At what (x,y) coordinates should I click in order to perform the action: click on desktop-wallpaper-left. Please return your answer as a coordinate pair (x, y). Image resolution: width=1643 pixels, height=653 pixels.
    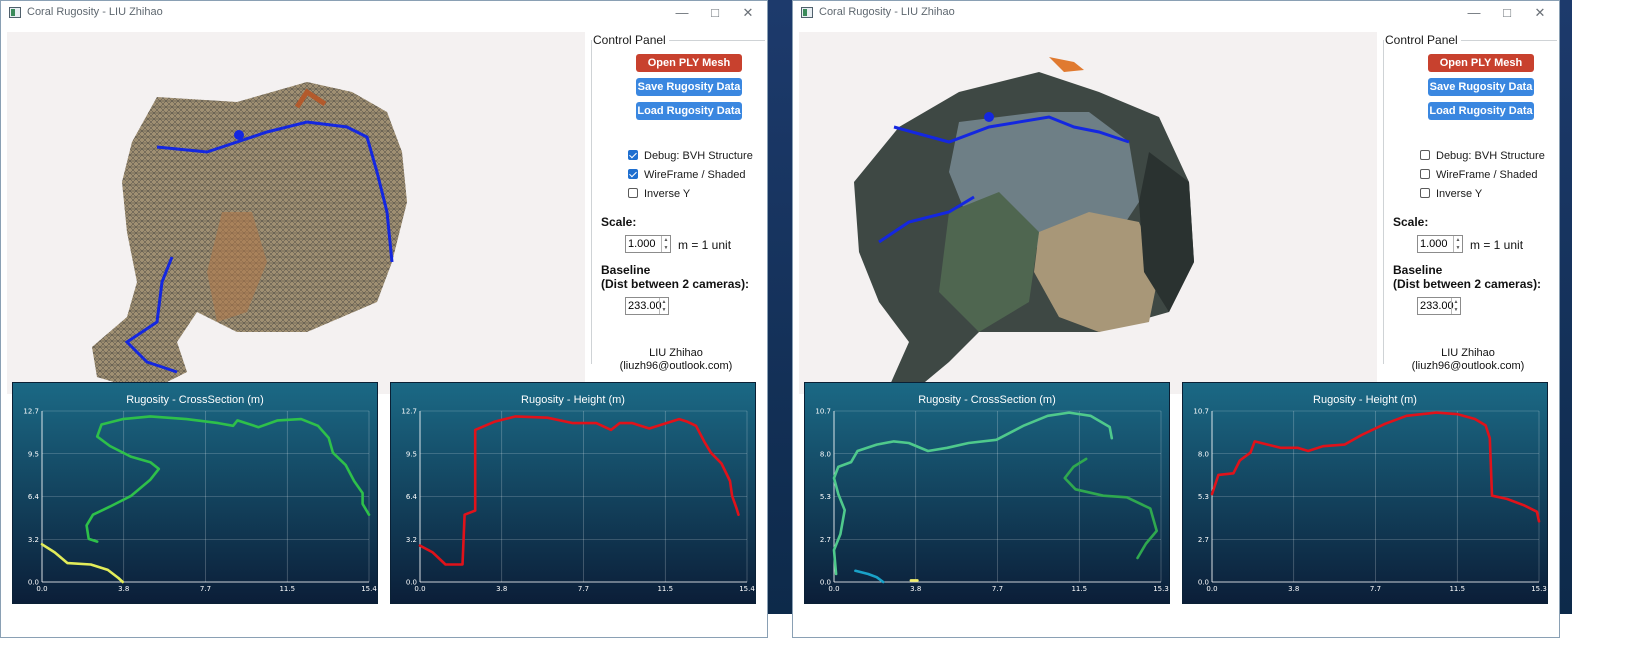
    Looking at the image, I should click on (780, 307).